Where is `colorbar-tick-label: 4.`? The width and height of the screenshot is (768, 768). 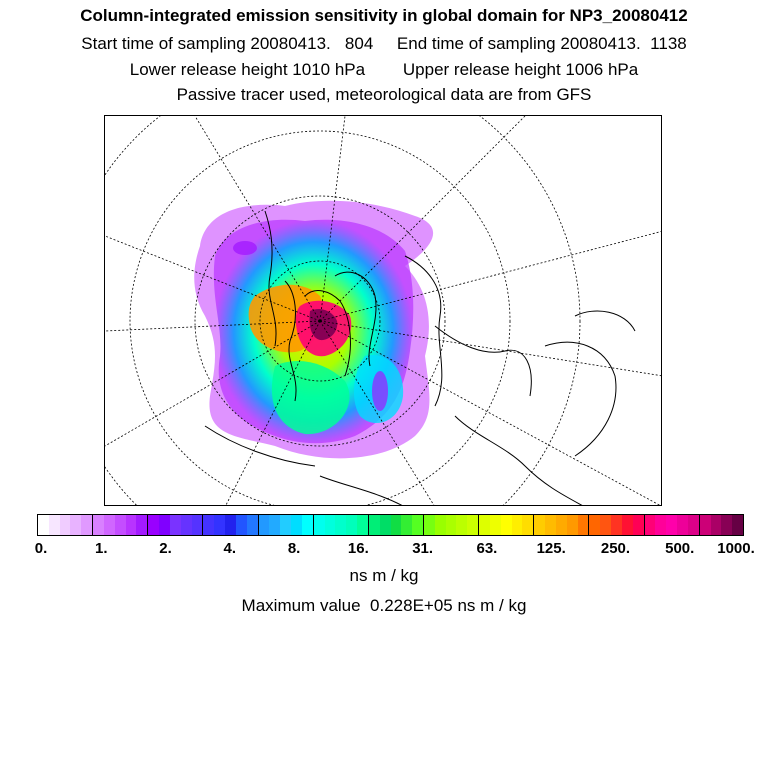
colorbar-tick-label: 4. is located at coordinates (230, 548).